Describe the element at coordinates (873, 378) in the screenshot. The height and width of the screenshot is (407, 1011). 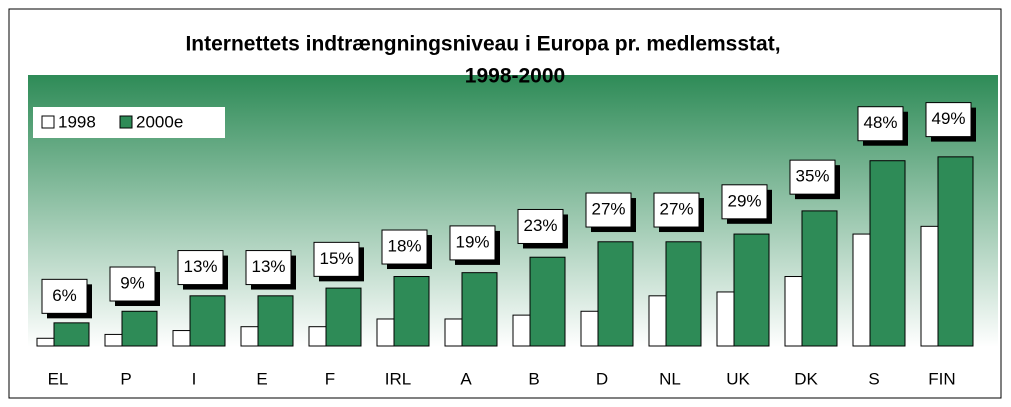
I see `x-tick-label: S` at that location.